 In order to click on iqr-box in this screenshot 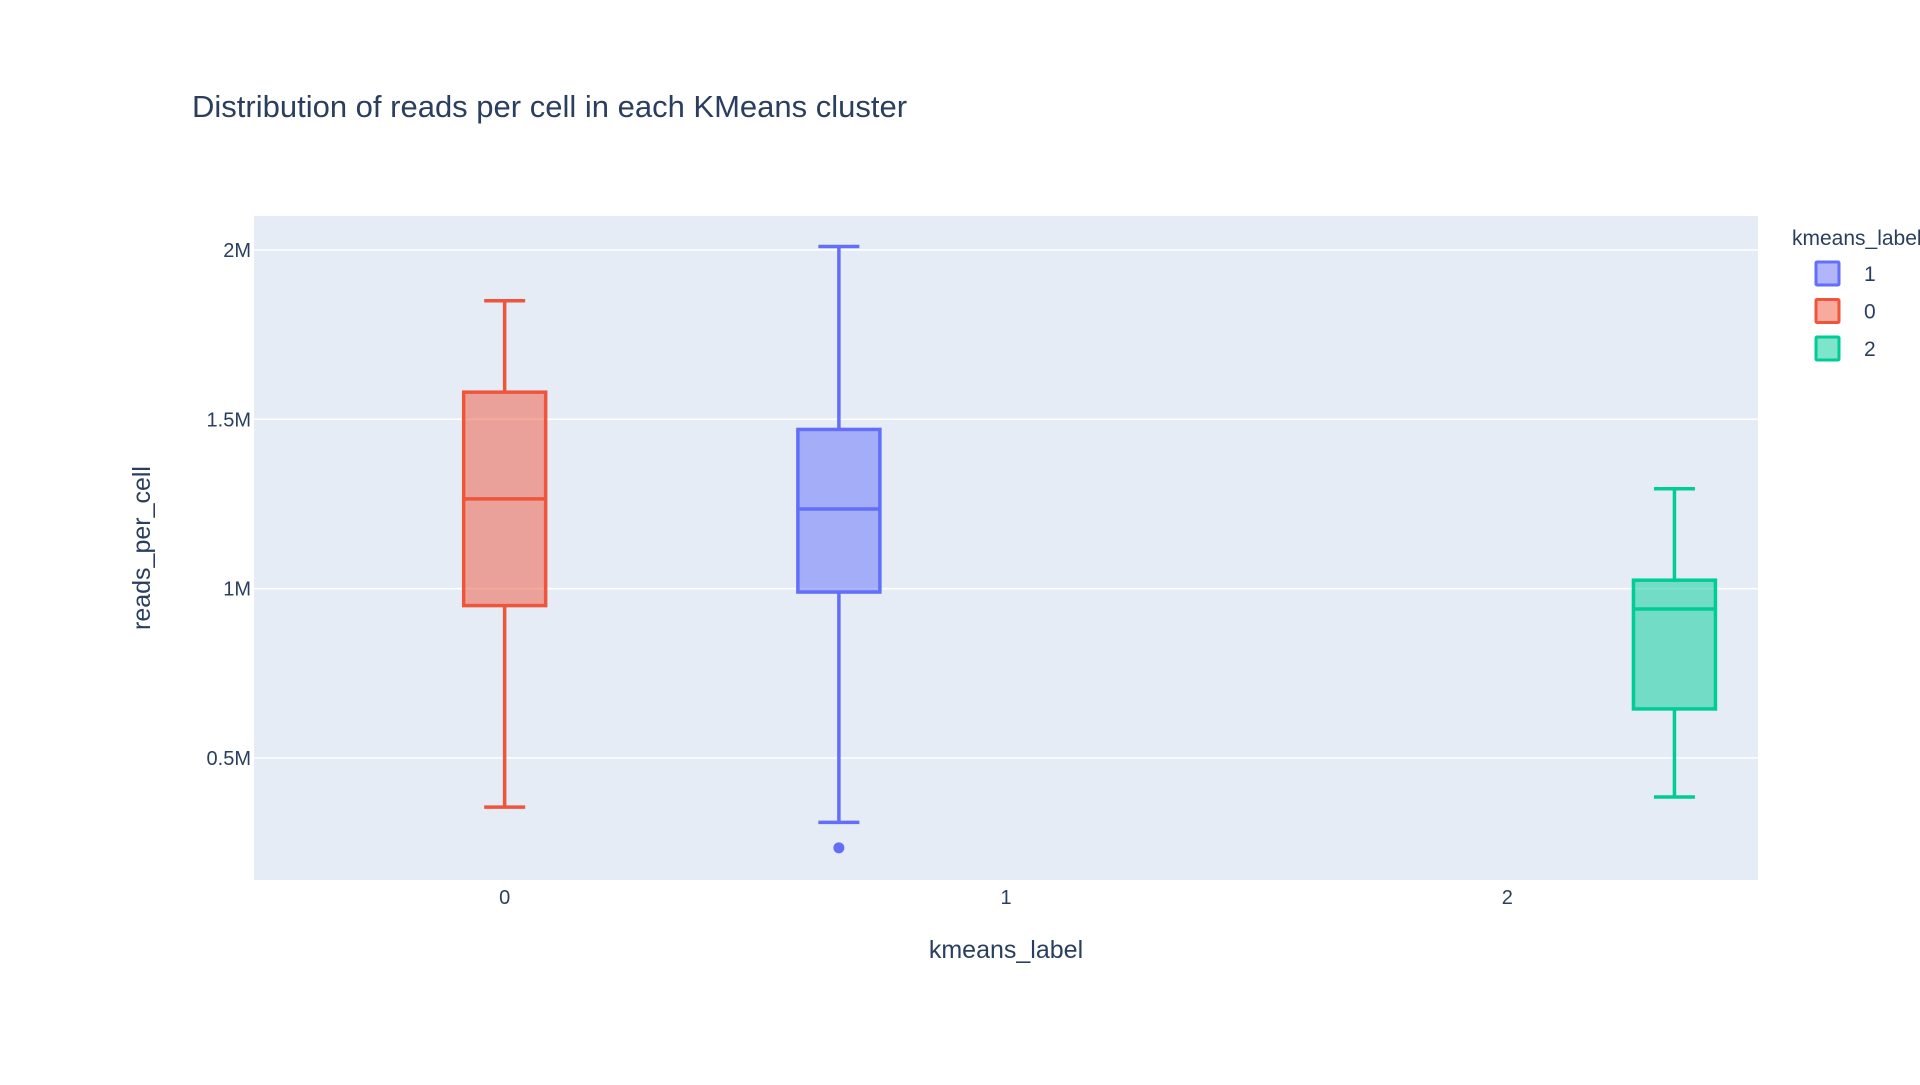, I will do `click(1674, 644)`.